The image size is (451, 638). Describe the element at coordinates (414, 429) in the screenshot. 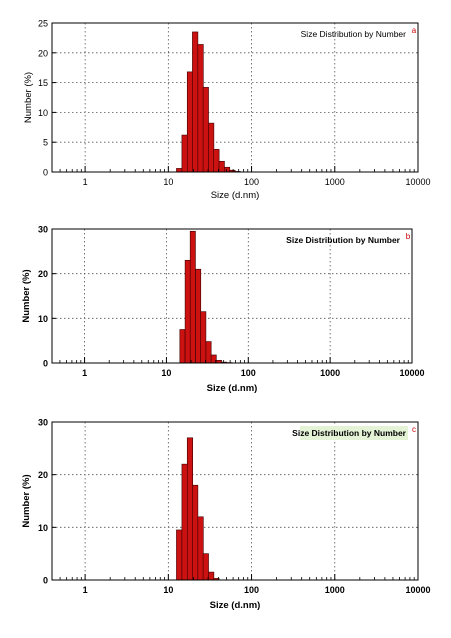

I see `panel-letter: c` at that location.